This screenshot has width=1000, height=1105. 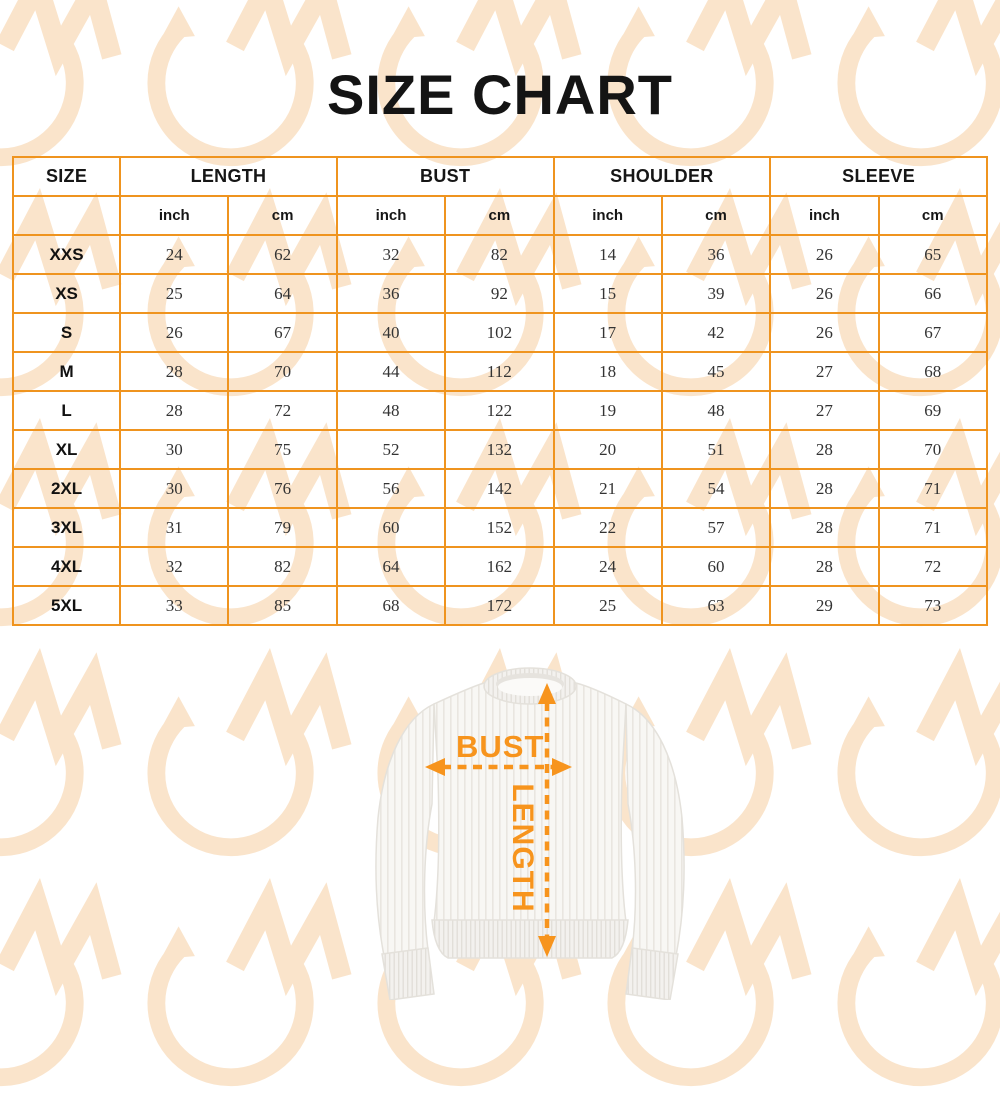 I want to click on sleeves, so click(x=530, y=851).